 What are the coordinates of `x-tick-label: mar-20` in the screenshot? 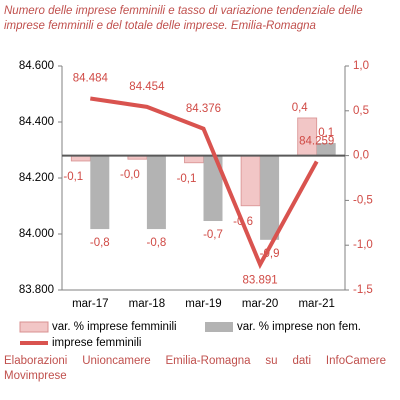 It's located at (260, 304).